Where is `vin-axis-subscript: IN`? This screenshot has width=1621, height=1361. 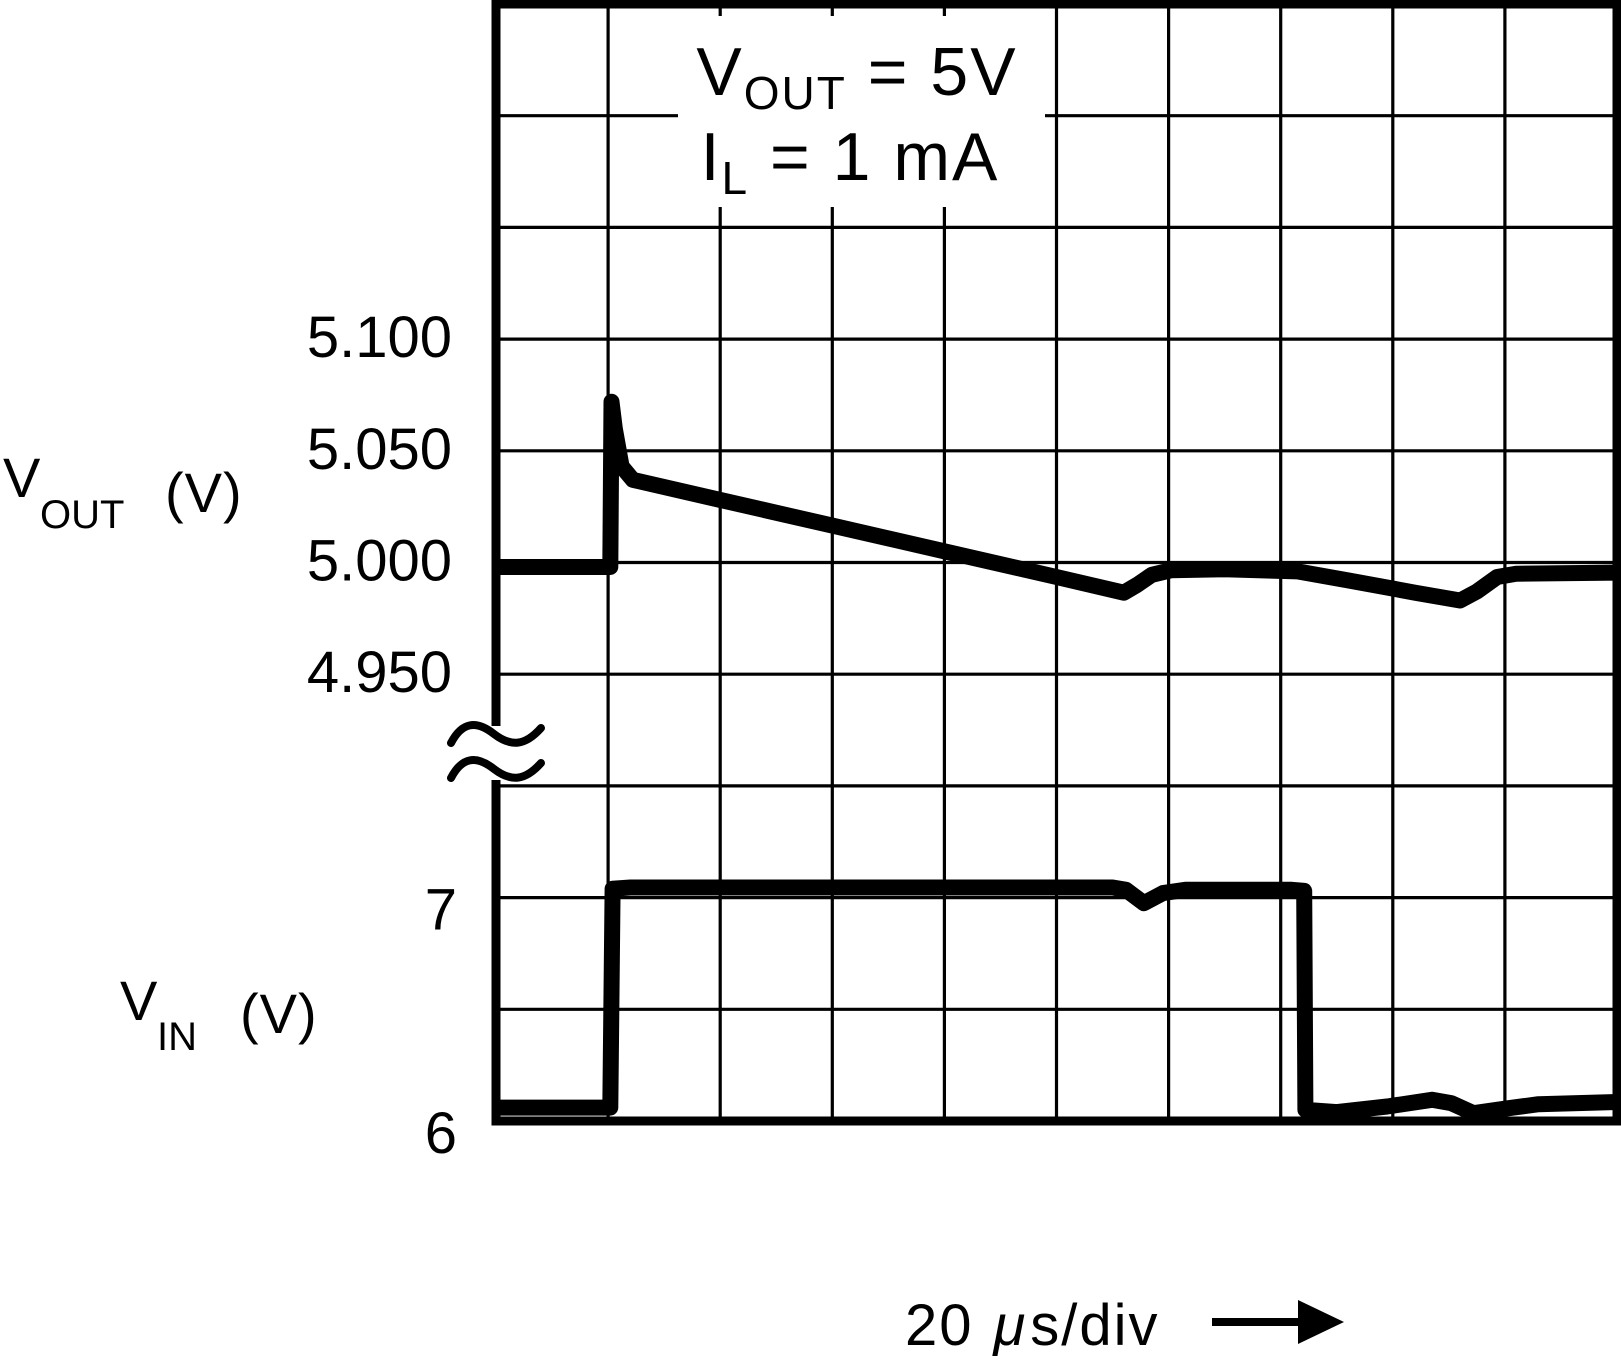 vin-axis-subscript: IN is located at coordinates (177, 1037).